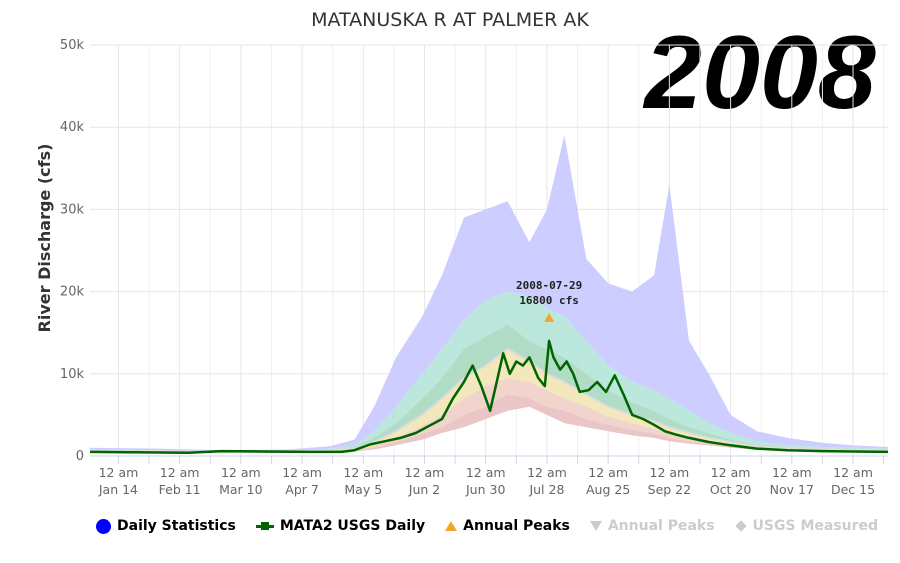 This screenshot has height=563, width=900. I want to click on x-tick-label-date: Jan 14, so click(118, 489).